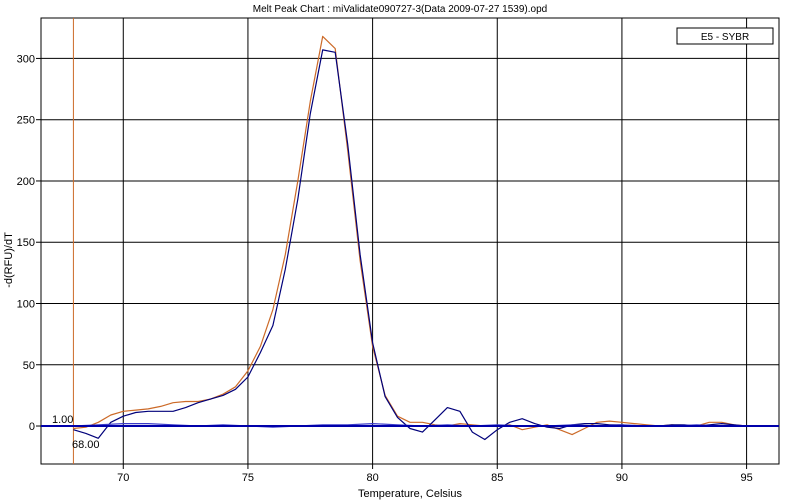 The height and width of the screenshot is (500, 800). What do you see at coordinates (410, 494) in the screenshot?
I see `x-axis-label: Temperature, Celsius` at bounding box center [410, 494].